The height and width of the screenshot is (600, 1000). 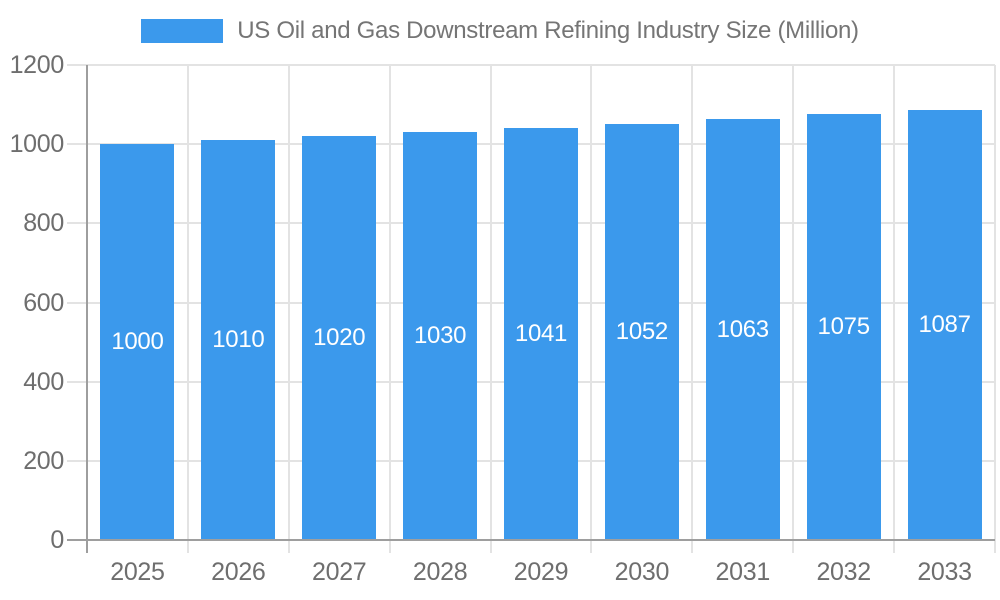 I want to click on y-tick-label: 200, so click(x=43, y=460).